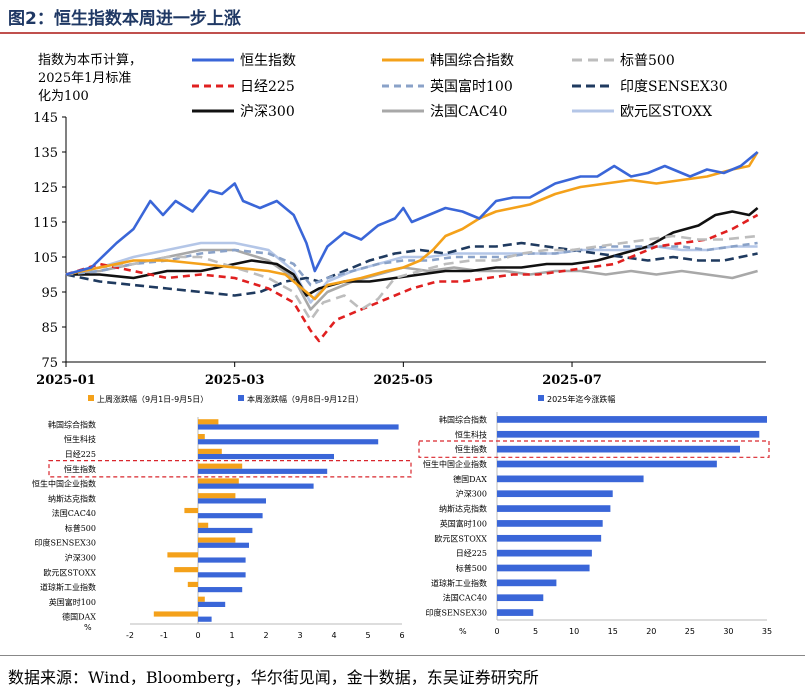 The height and width of the screenshot is (696, 805). I want to click on bar2-legend-label: 2025年迄今涨跌幅, so click(581, 399).